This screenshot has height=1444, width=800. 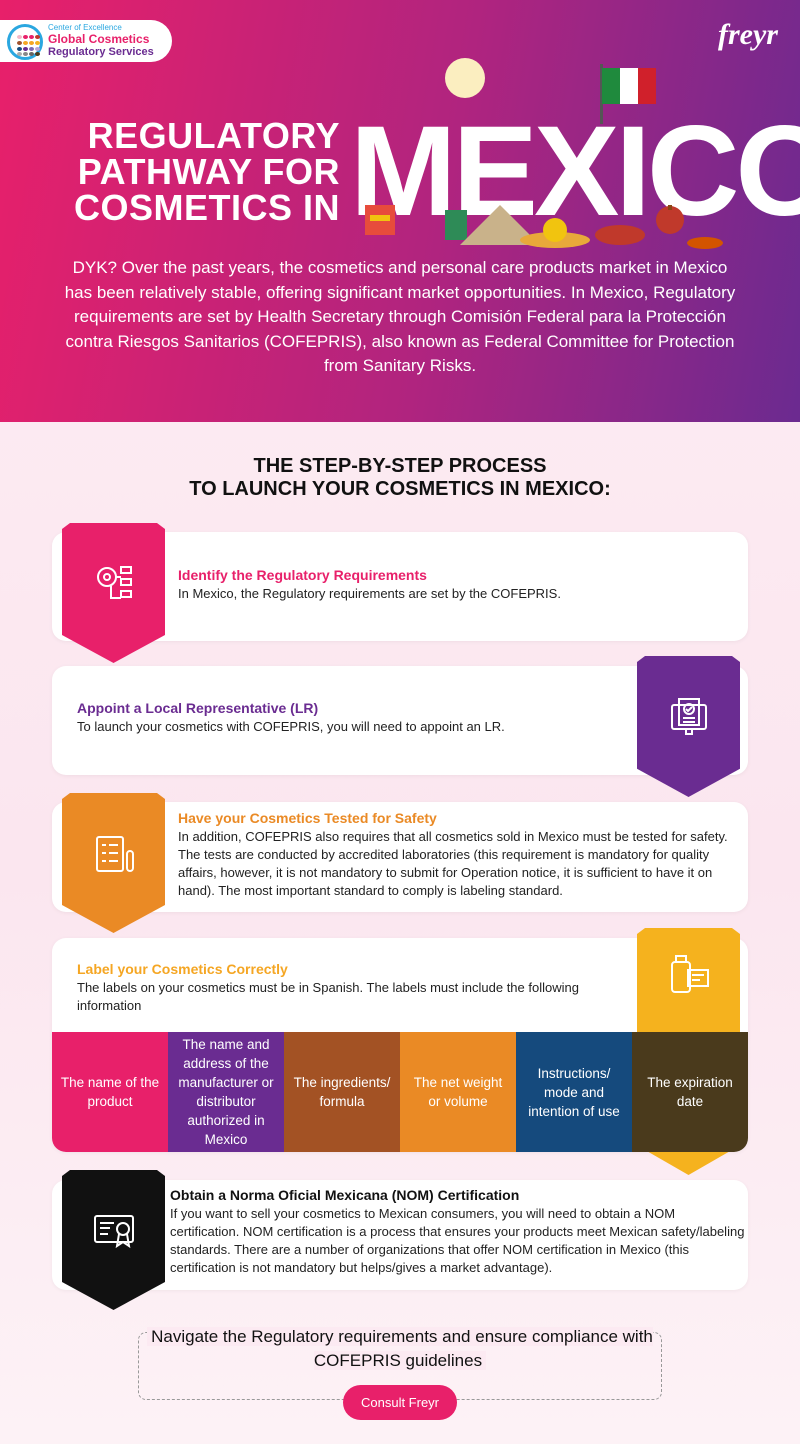 I want to click on mexican-culture-illustration, so click(x=544, y=227).